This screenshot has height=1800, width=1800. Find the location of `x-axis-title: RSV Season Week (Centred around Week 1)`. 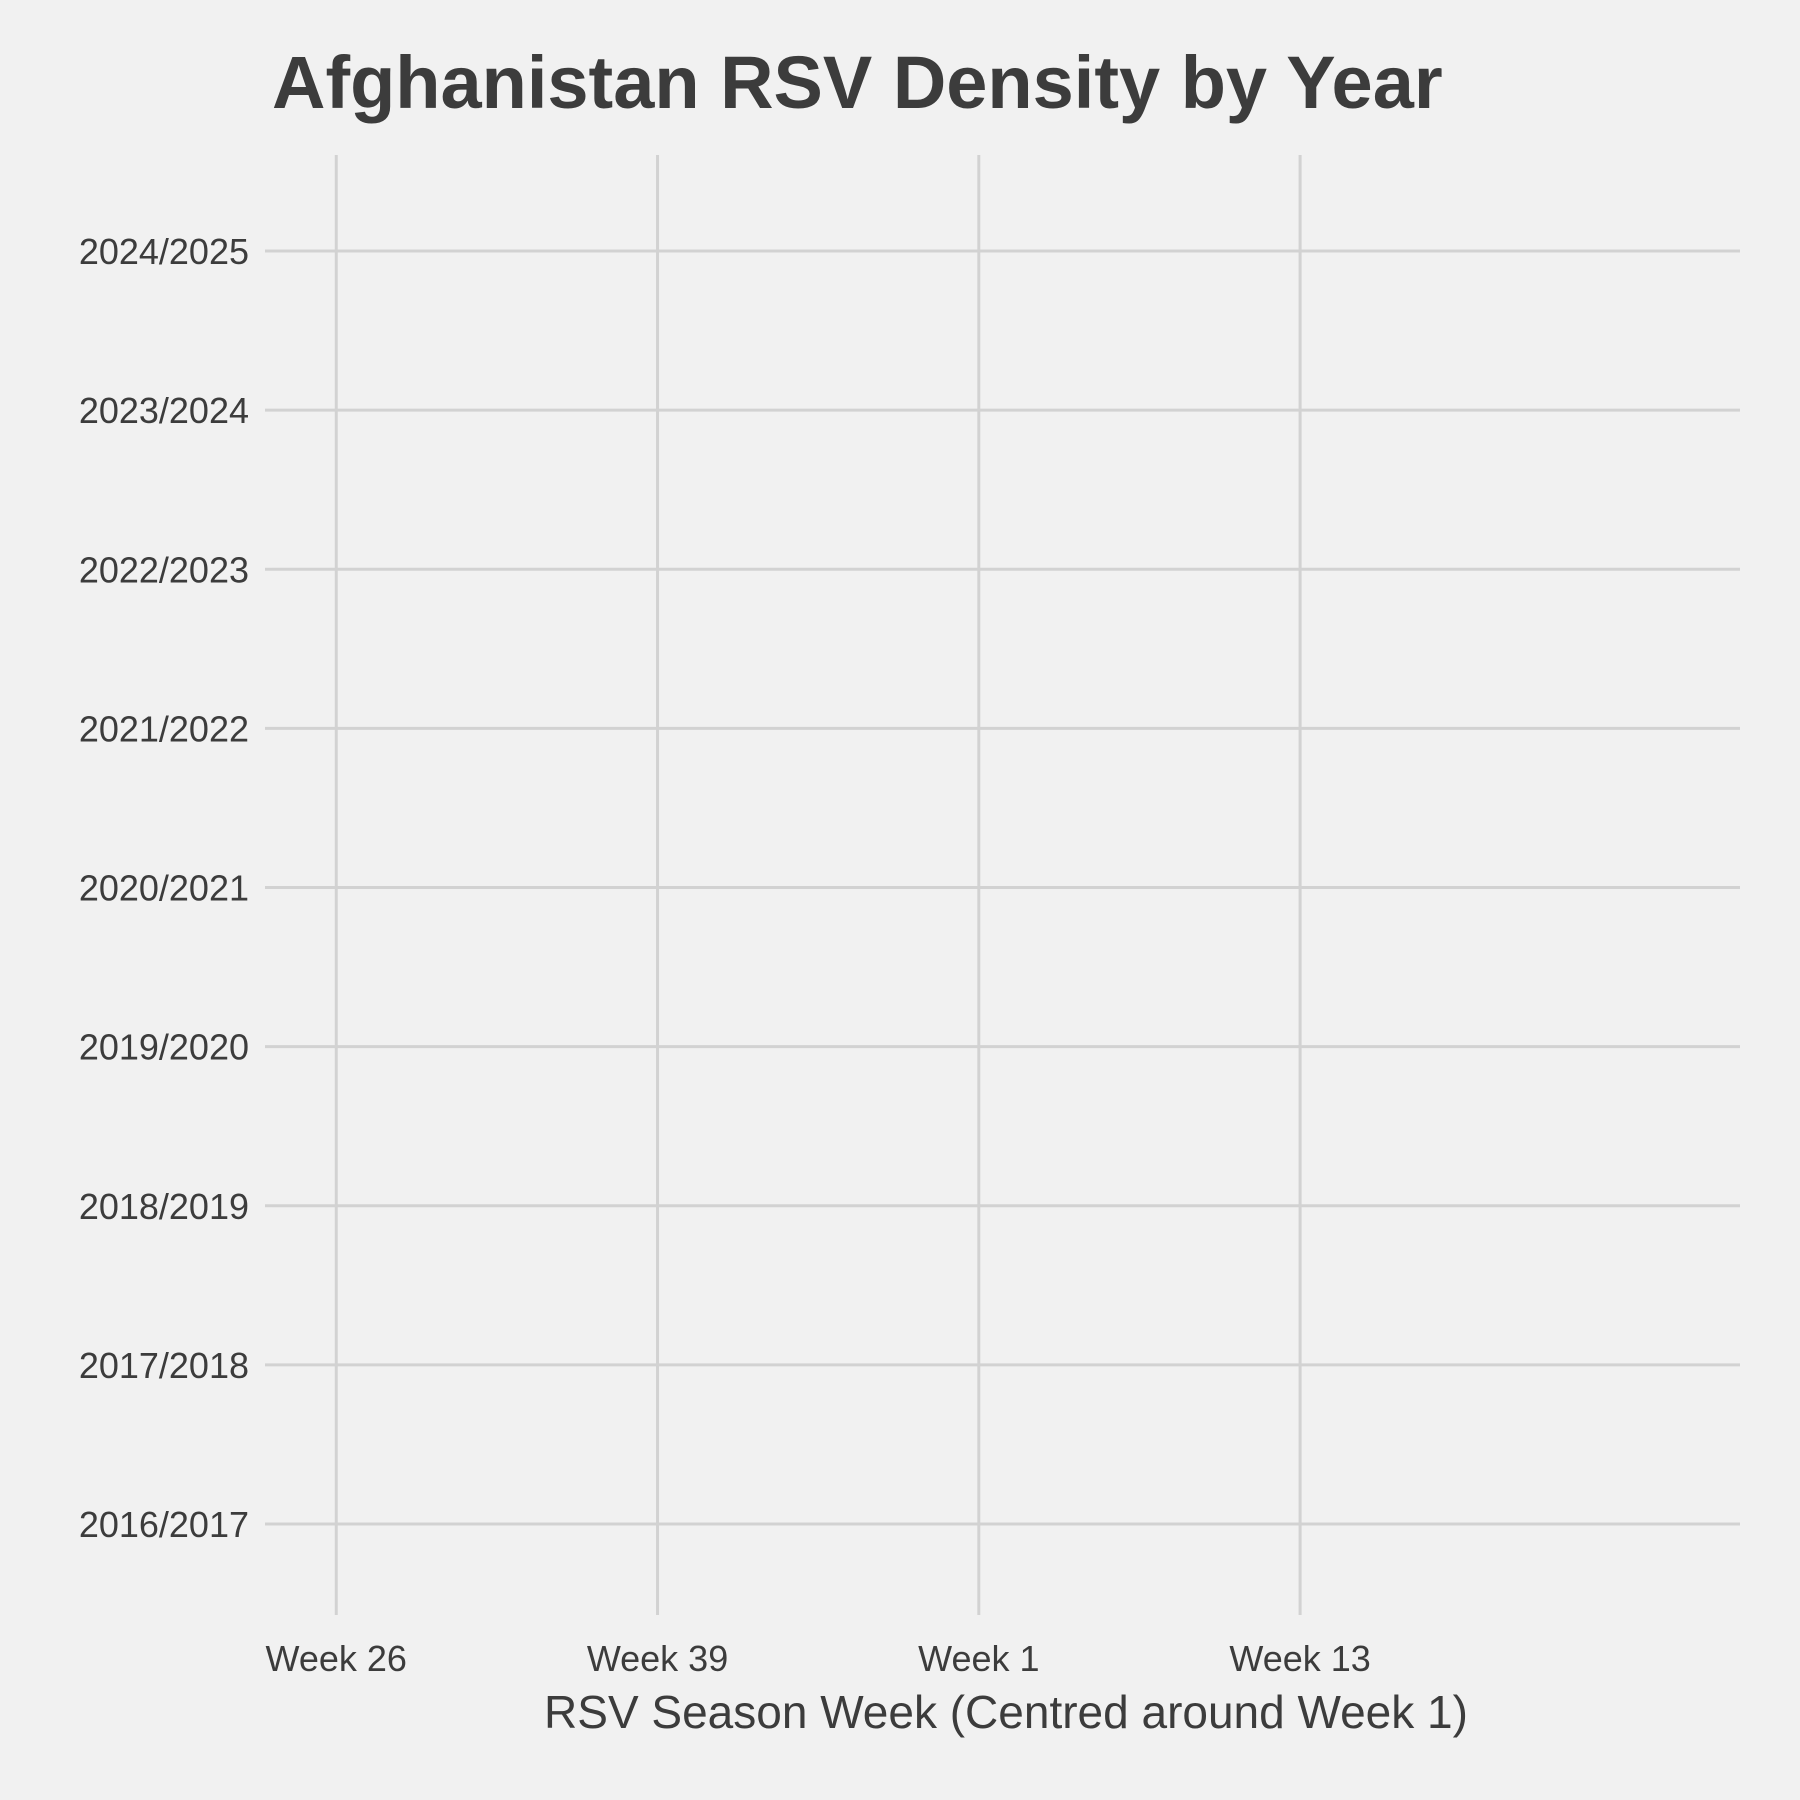

x-axis-title: RSV Season Week (Centred around Week 1) is located at coordinates (1006, 1712).